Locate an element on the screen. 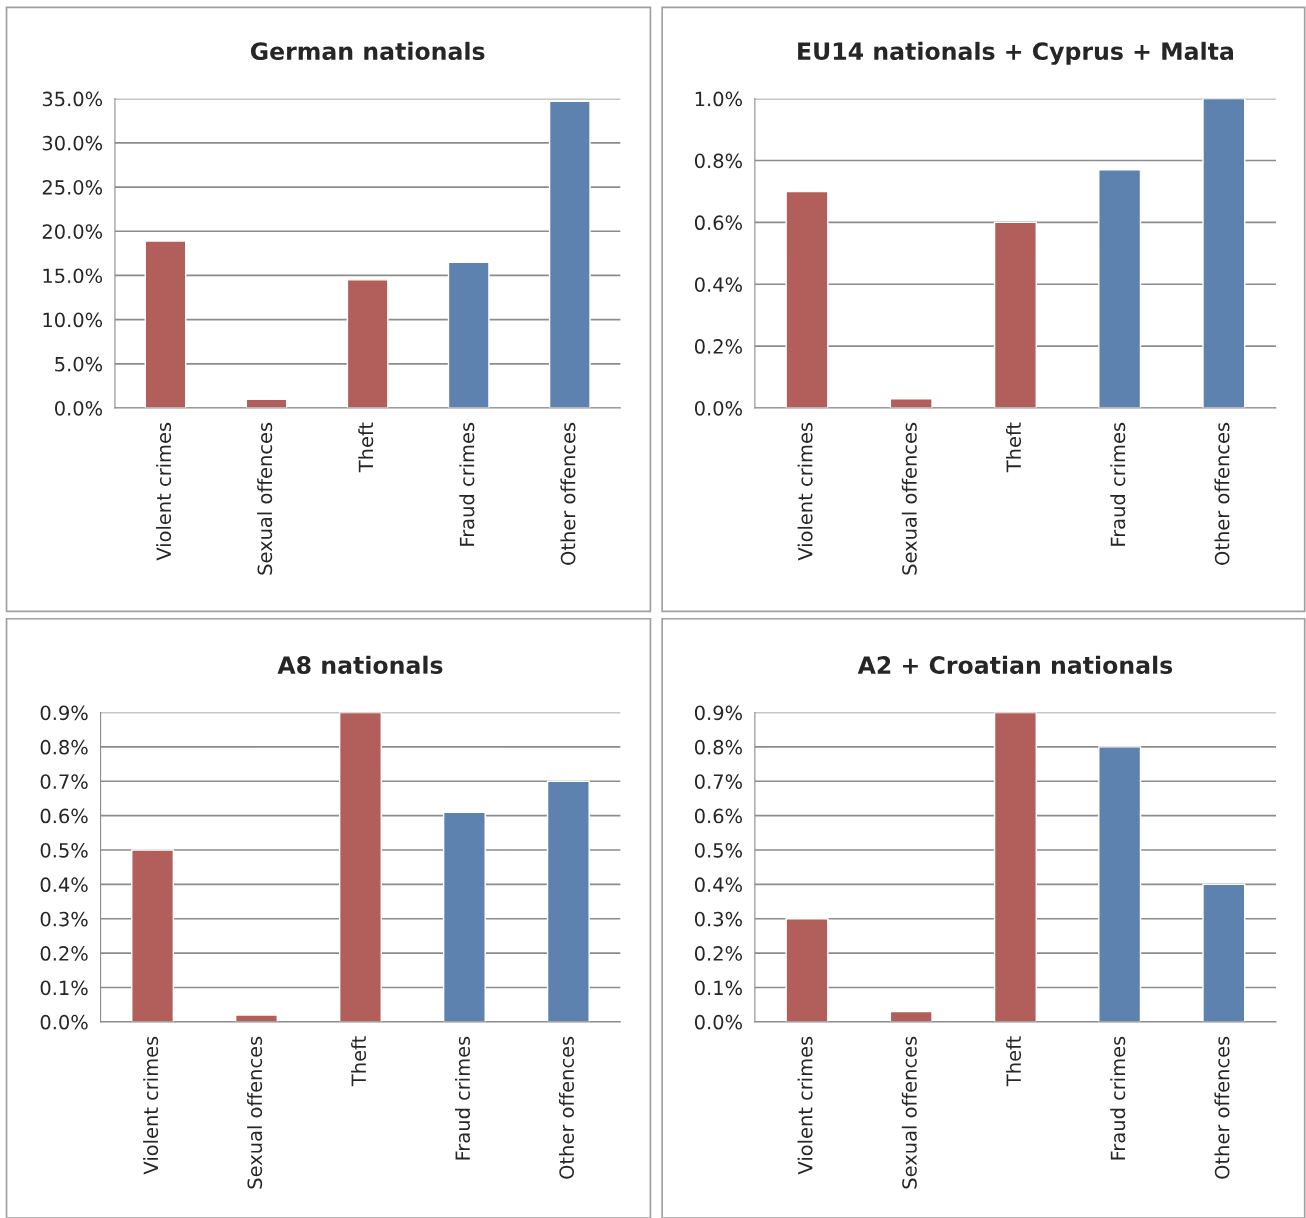 The height and width of the screenshot is (1218, 1306). chart-title: German nationals is located at coordinates (367, 51).